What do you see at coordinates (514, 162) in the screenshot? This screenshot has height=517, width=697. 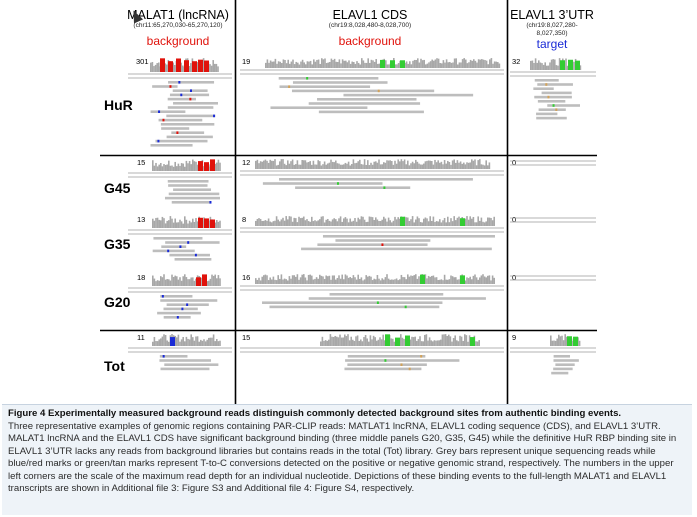 I see `scale-g45-utr: 0` at bounding box center [514, 162].